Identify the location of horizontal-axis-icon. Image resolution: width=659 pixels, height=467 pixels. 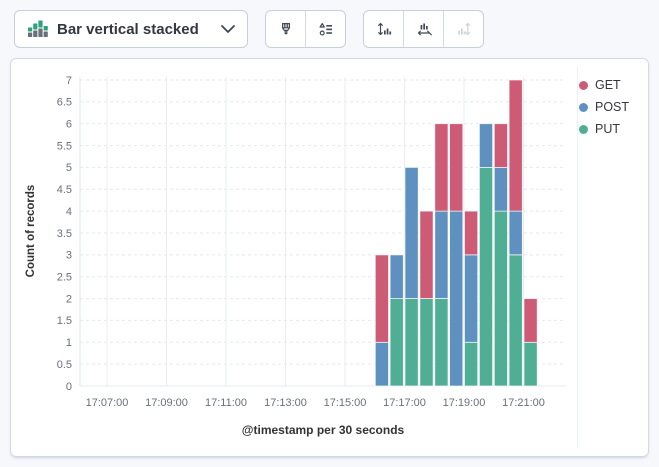
(424, 29).